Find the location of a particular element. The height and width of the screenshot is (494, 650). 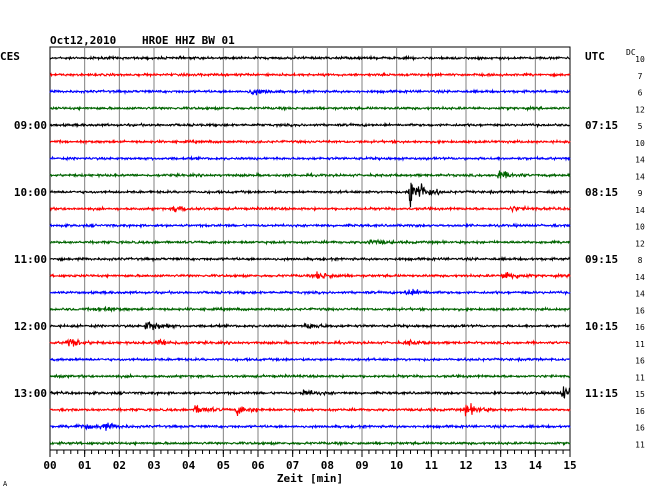

left-time-label: 12:00 is located at coordinates (30, 326).